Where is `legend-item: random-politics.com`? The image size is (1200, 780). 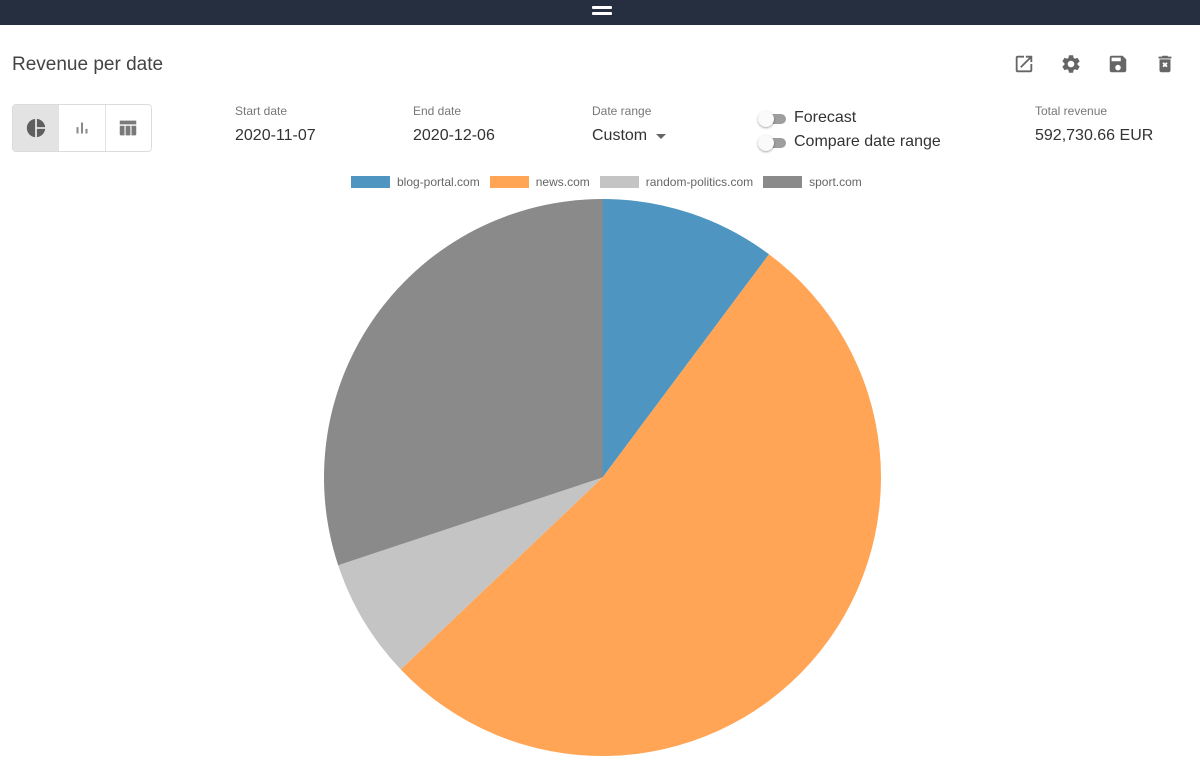
legend-item: random-politics.com is located at coordinates (676, 182).